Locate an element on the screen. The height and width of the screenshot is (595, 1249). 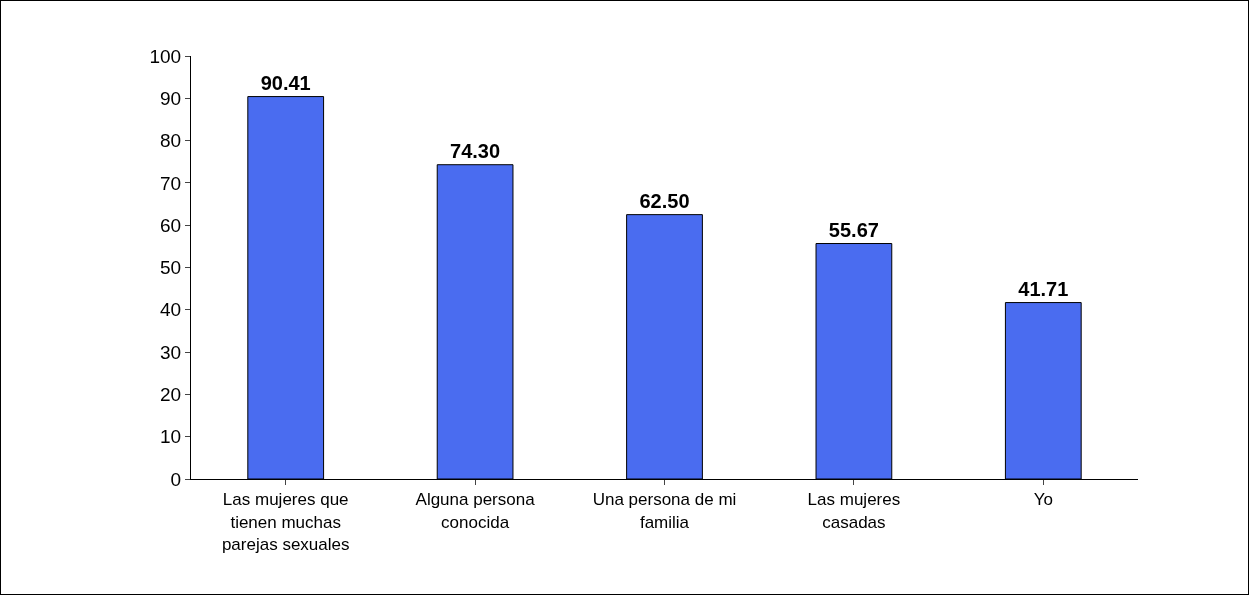
y-tick-label: 40 is located at coordinates (171, 310).